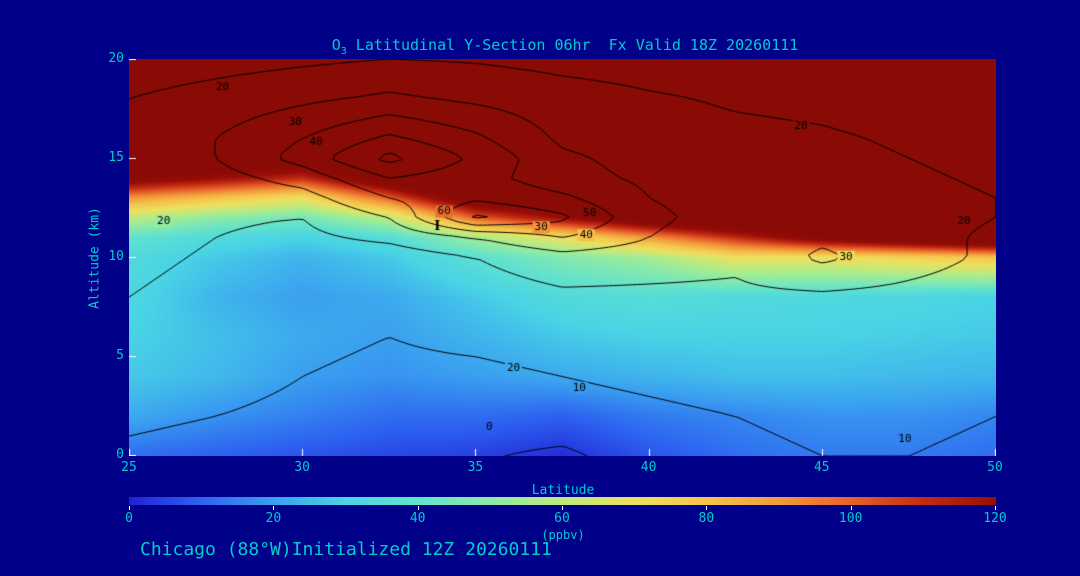  What do you see at coordinates (995, 467) in the screenshot?
I see `x-tick-label: 50` at bounding box center [995, 467].